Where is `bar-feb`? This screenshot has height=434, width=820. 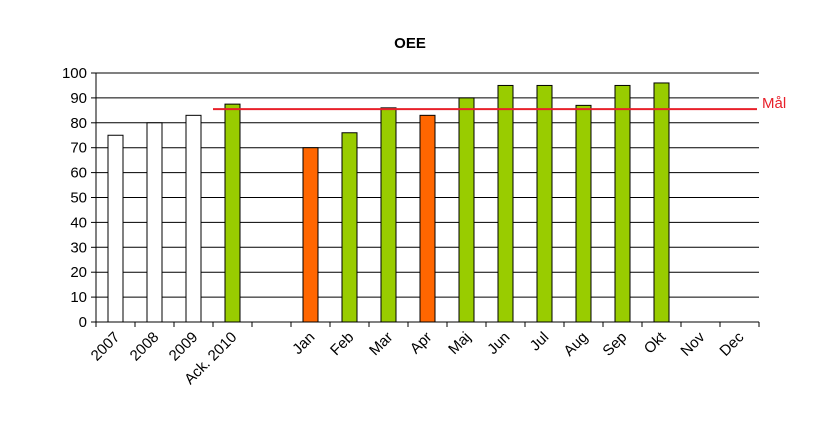 bar-feb is located at coordinates (349, 227).